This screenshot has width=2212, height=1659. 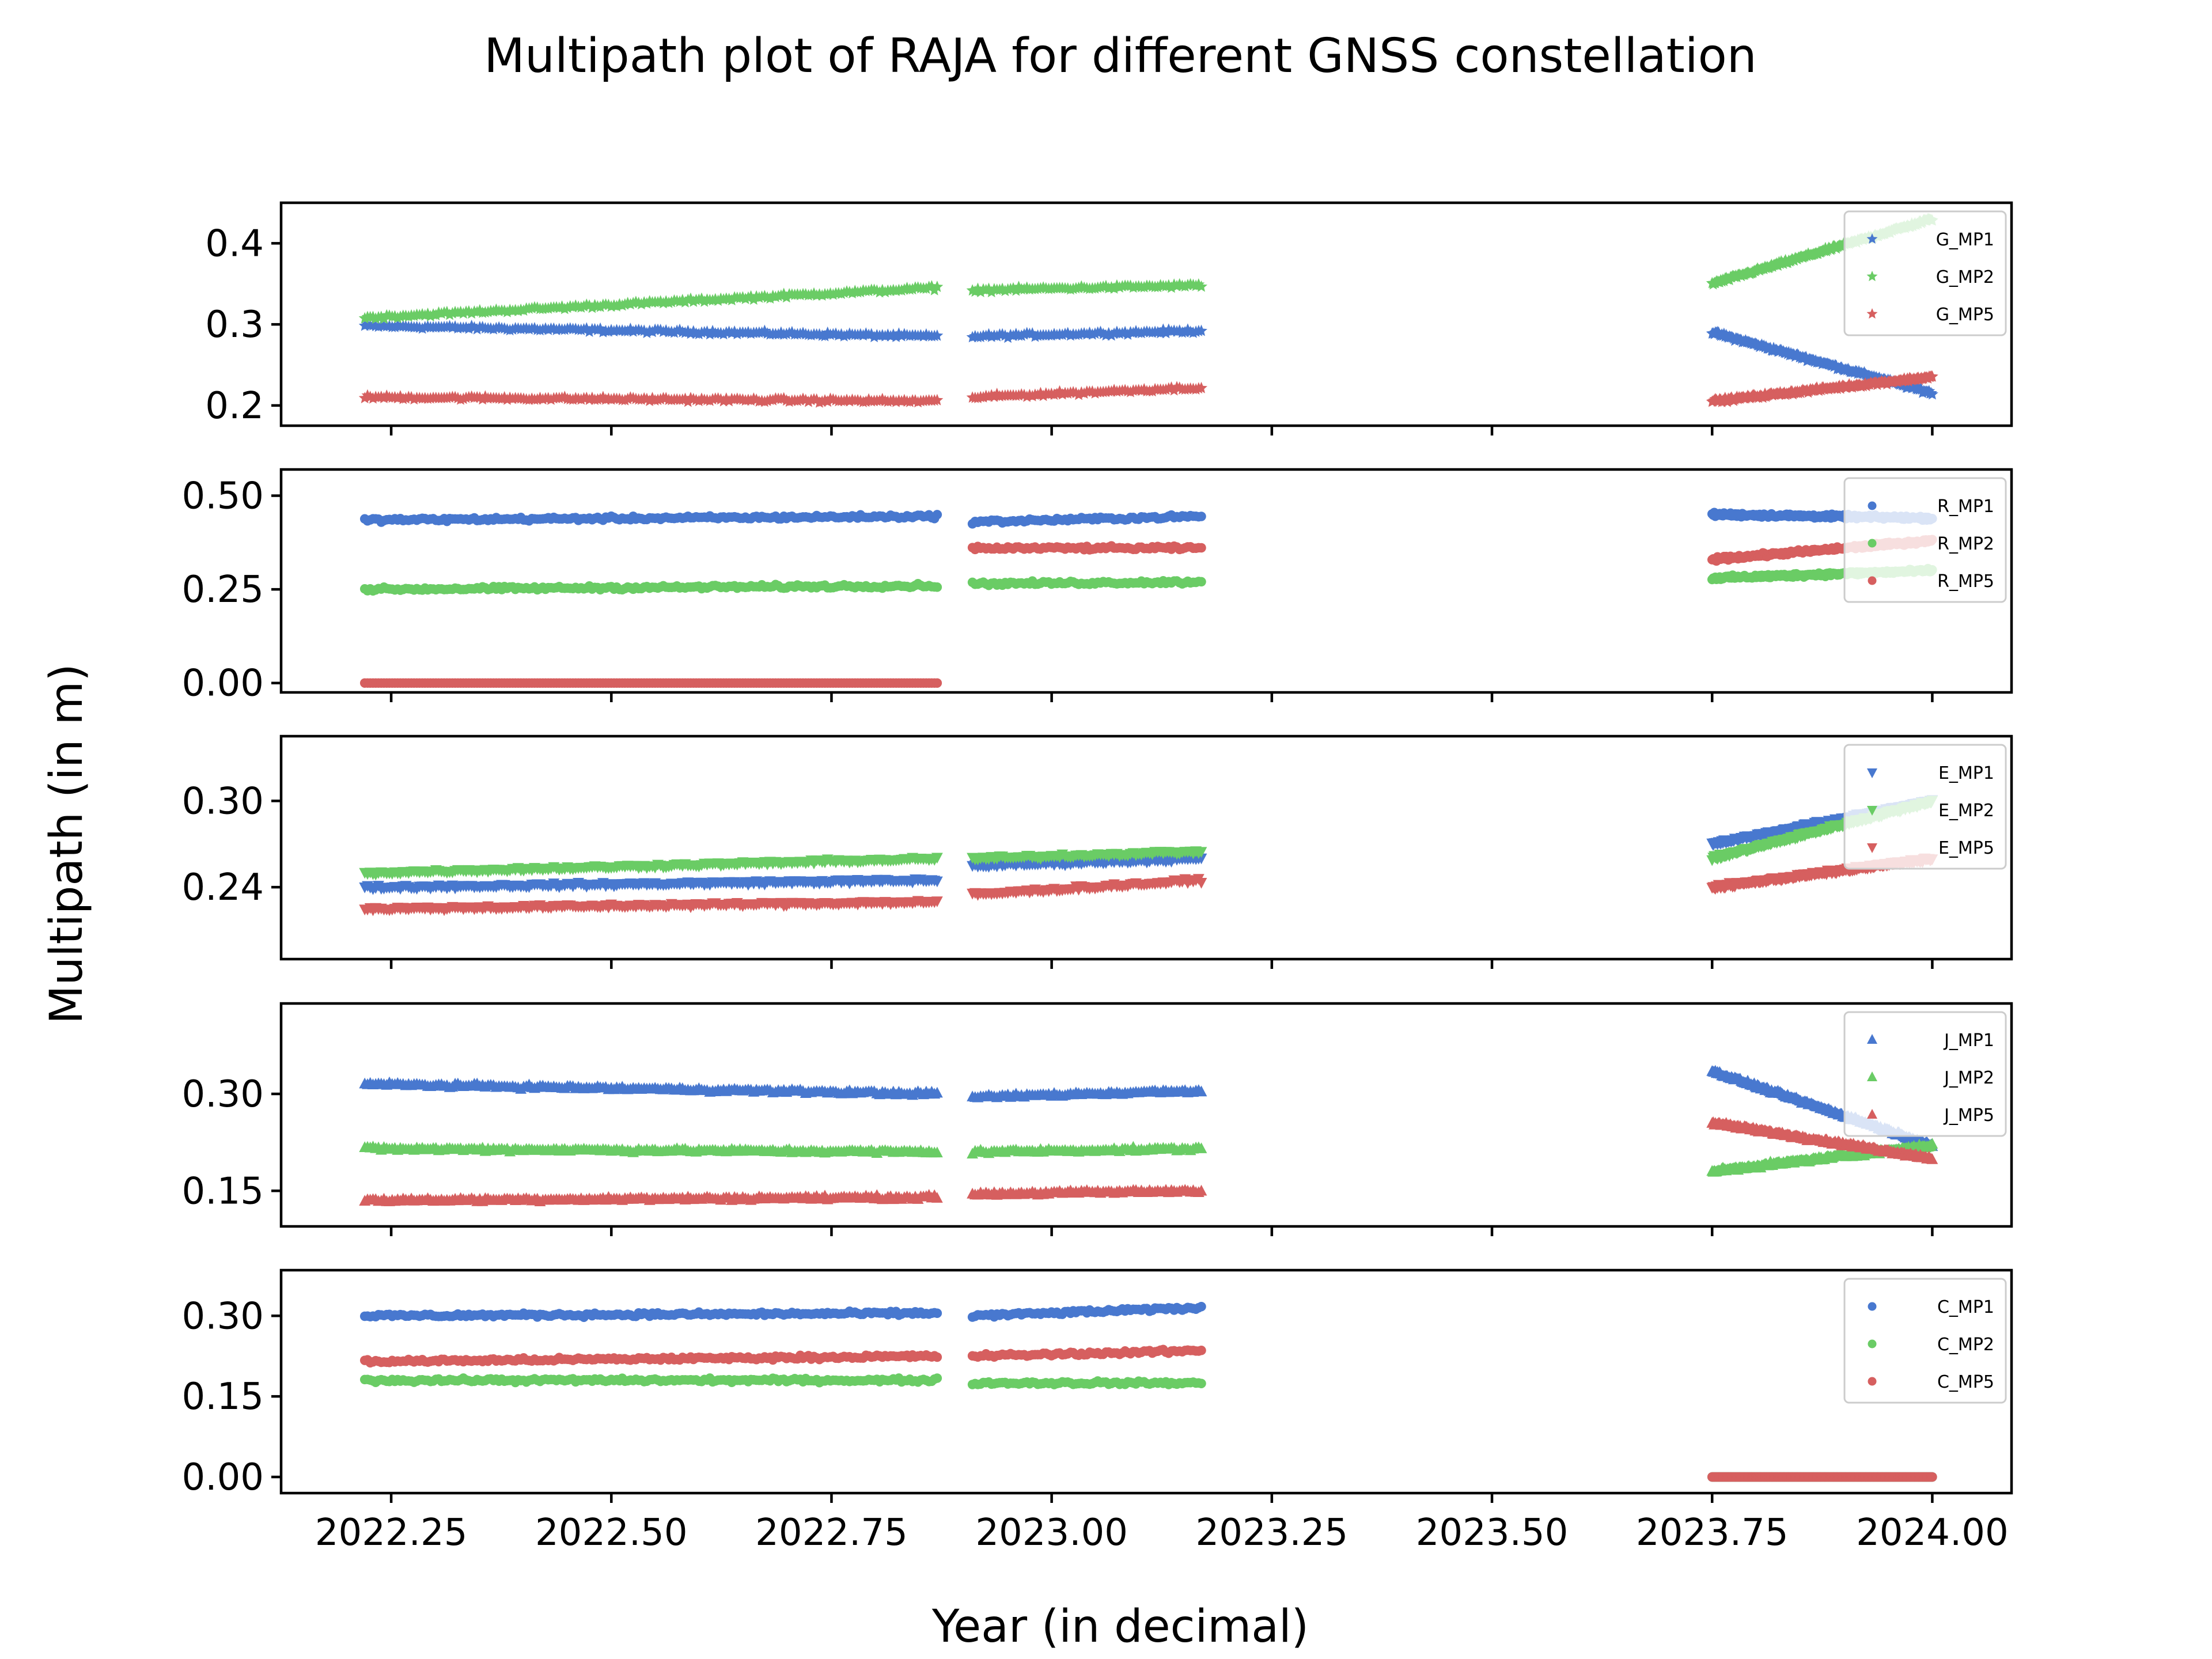 I want to click on y-tick-label: 0.2, so click(x=234, y=406).